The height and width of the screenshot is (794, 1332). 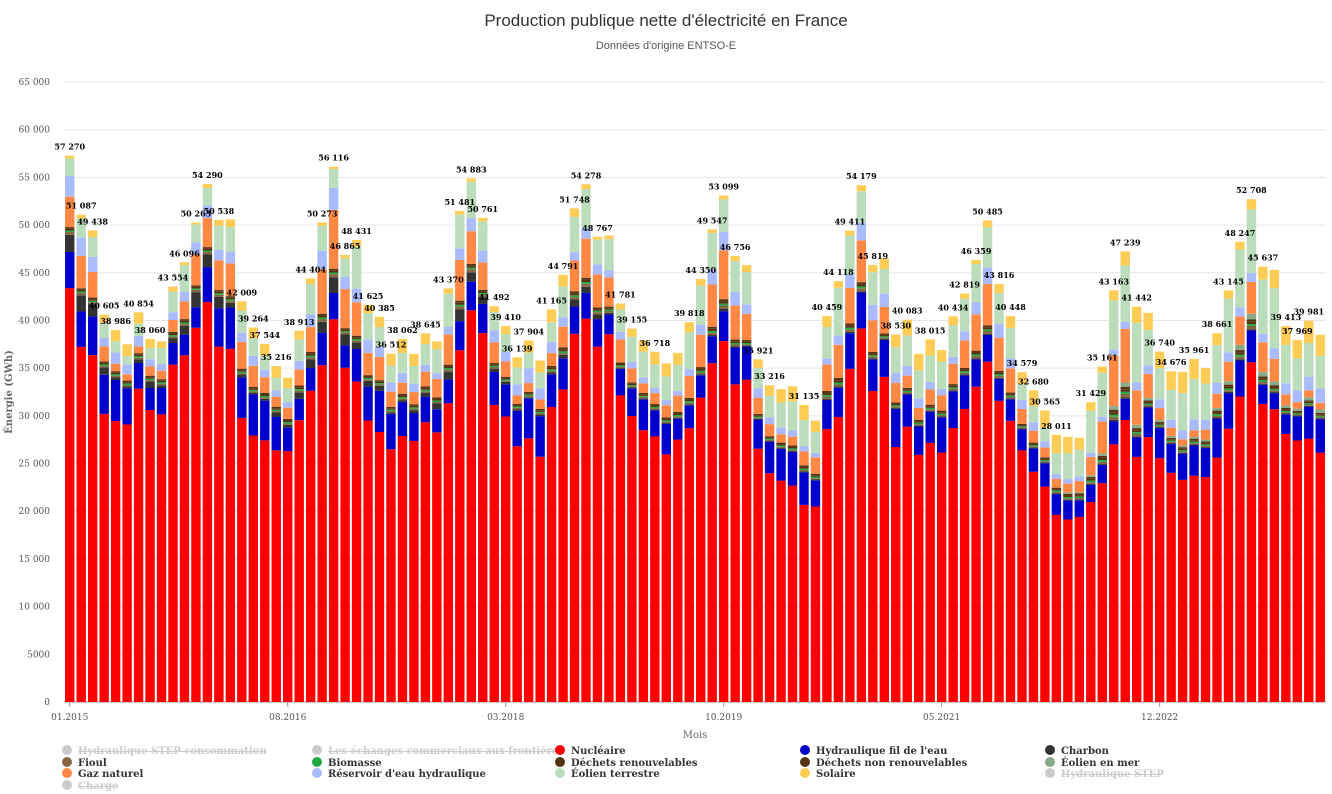 What do you see at coordinates (560, 750) in the screenshot?
I see `legend-swatch-icon` at bounding box center [560, 750].